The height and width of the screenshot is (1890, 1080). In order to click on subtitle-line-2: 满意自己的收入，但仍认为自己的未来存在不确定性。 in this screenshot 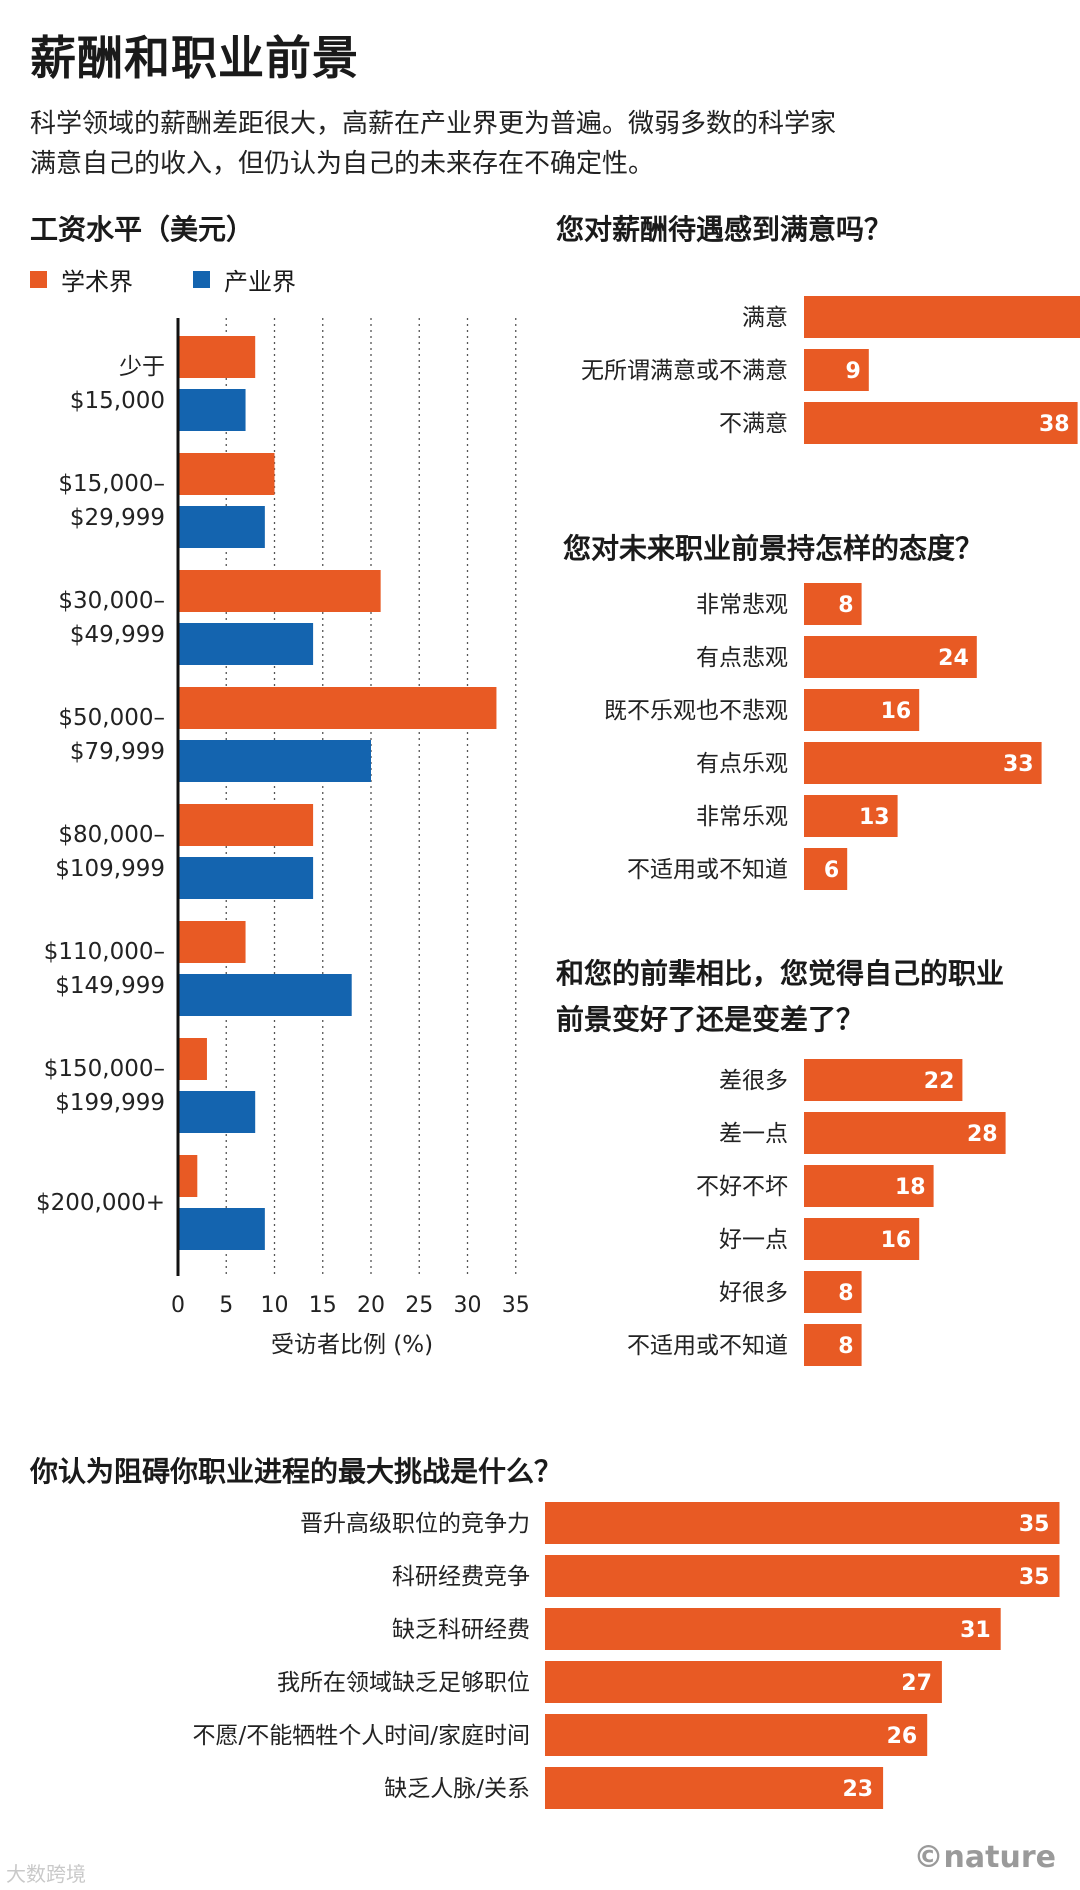, I will do `click(342, 164)`.